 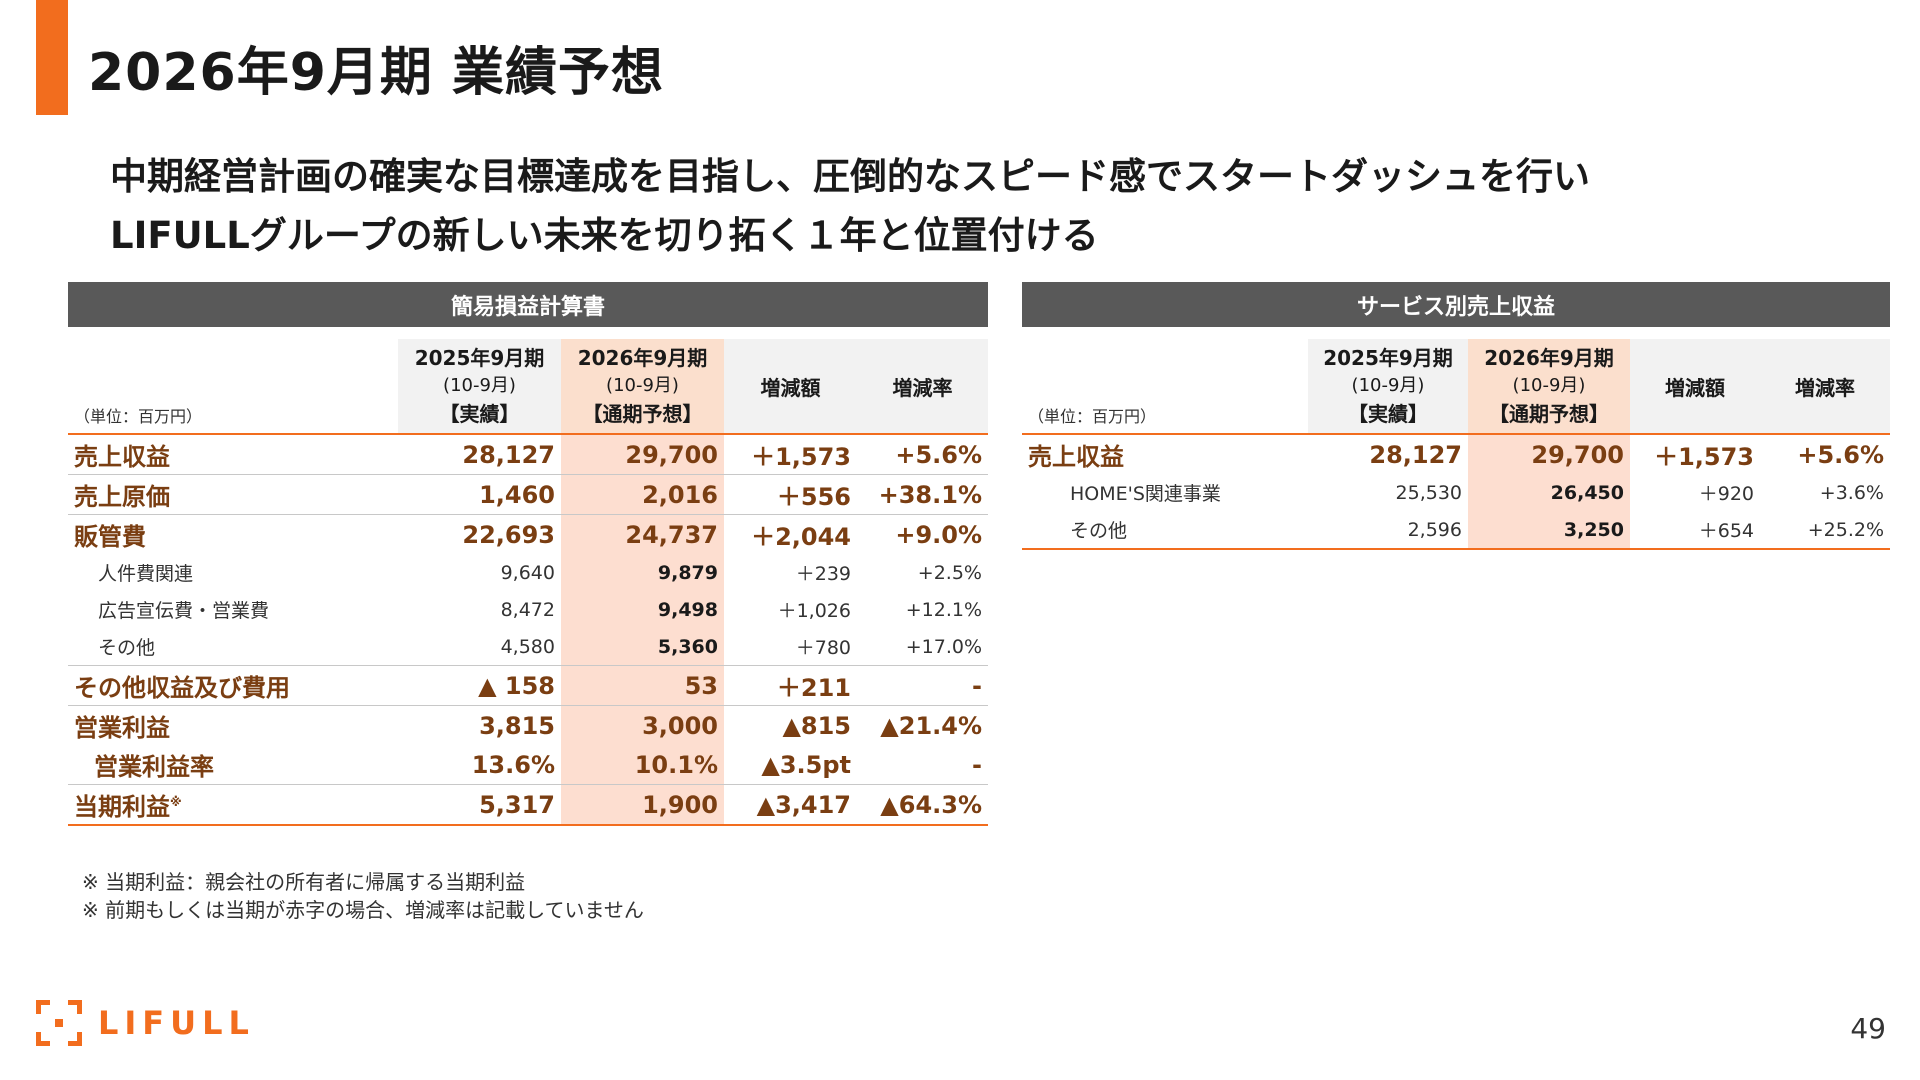 I want to click on row-label: HOME'S関連事業, so click(x=1145, y=494).